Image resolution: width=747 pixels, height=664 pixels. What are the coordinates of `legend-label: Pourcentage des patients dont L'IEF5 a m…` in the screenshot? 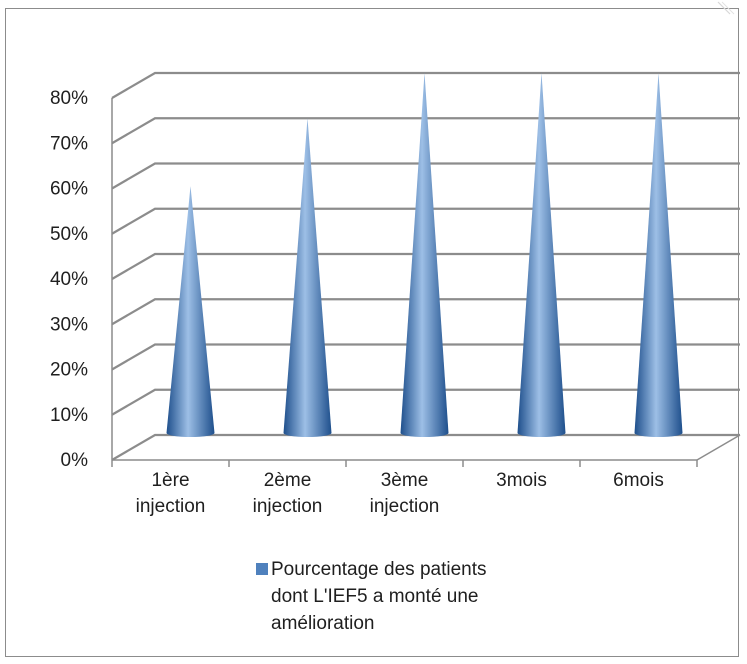 It's located at (379, 596).